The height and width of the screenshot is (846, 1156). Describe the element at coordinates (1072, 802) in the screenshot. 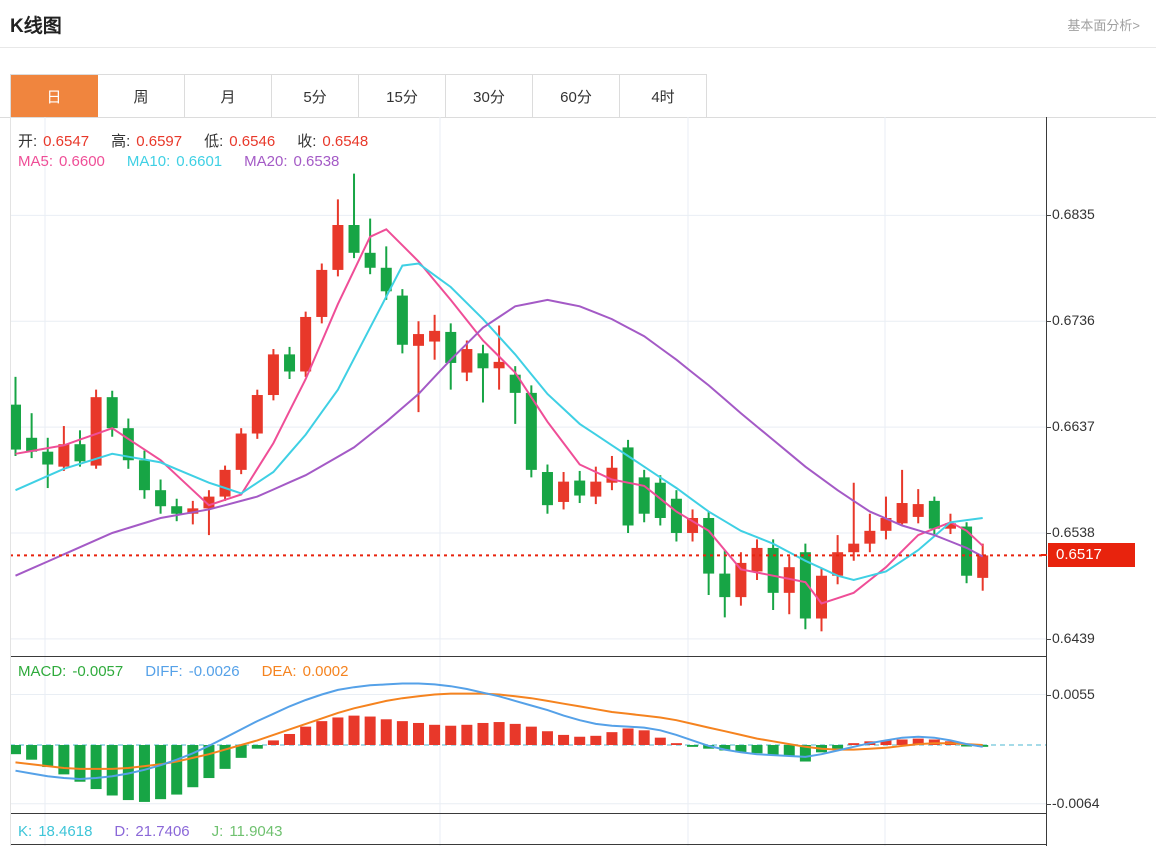

I see `axis-tick-label: -0.0064` at that location.